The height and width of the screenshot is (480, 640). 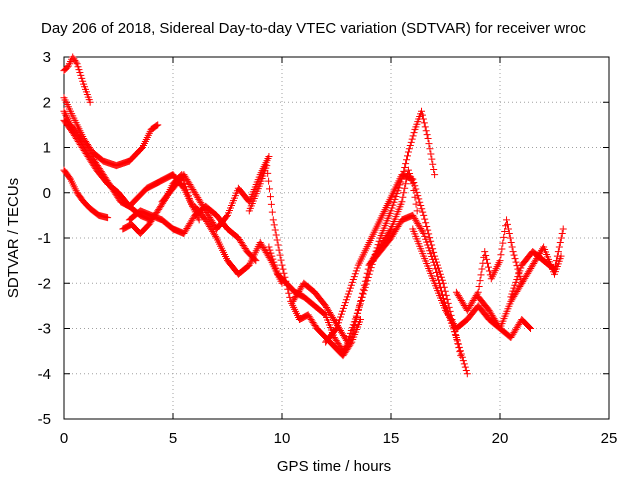 What do you see at coordinates (44, 238) in the screenshot?
I see `y-tick-label: -1` at bounding box center [44, 238].